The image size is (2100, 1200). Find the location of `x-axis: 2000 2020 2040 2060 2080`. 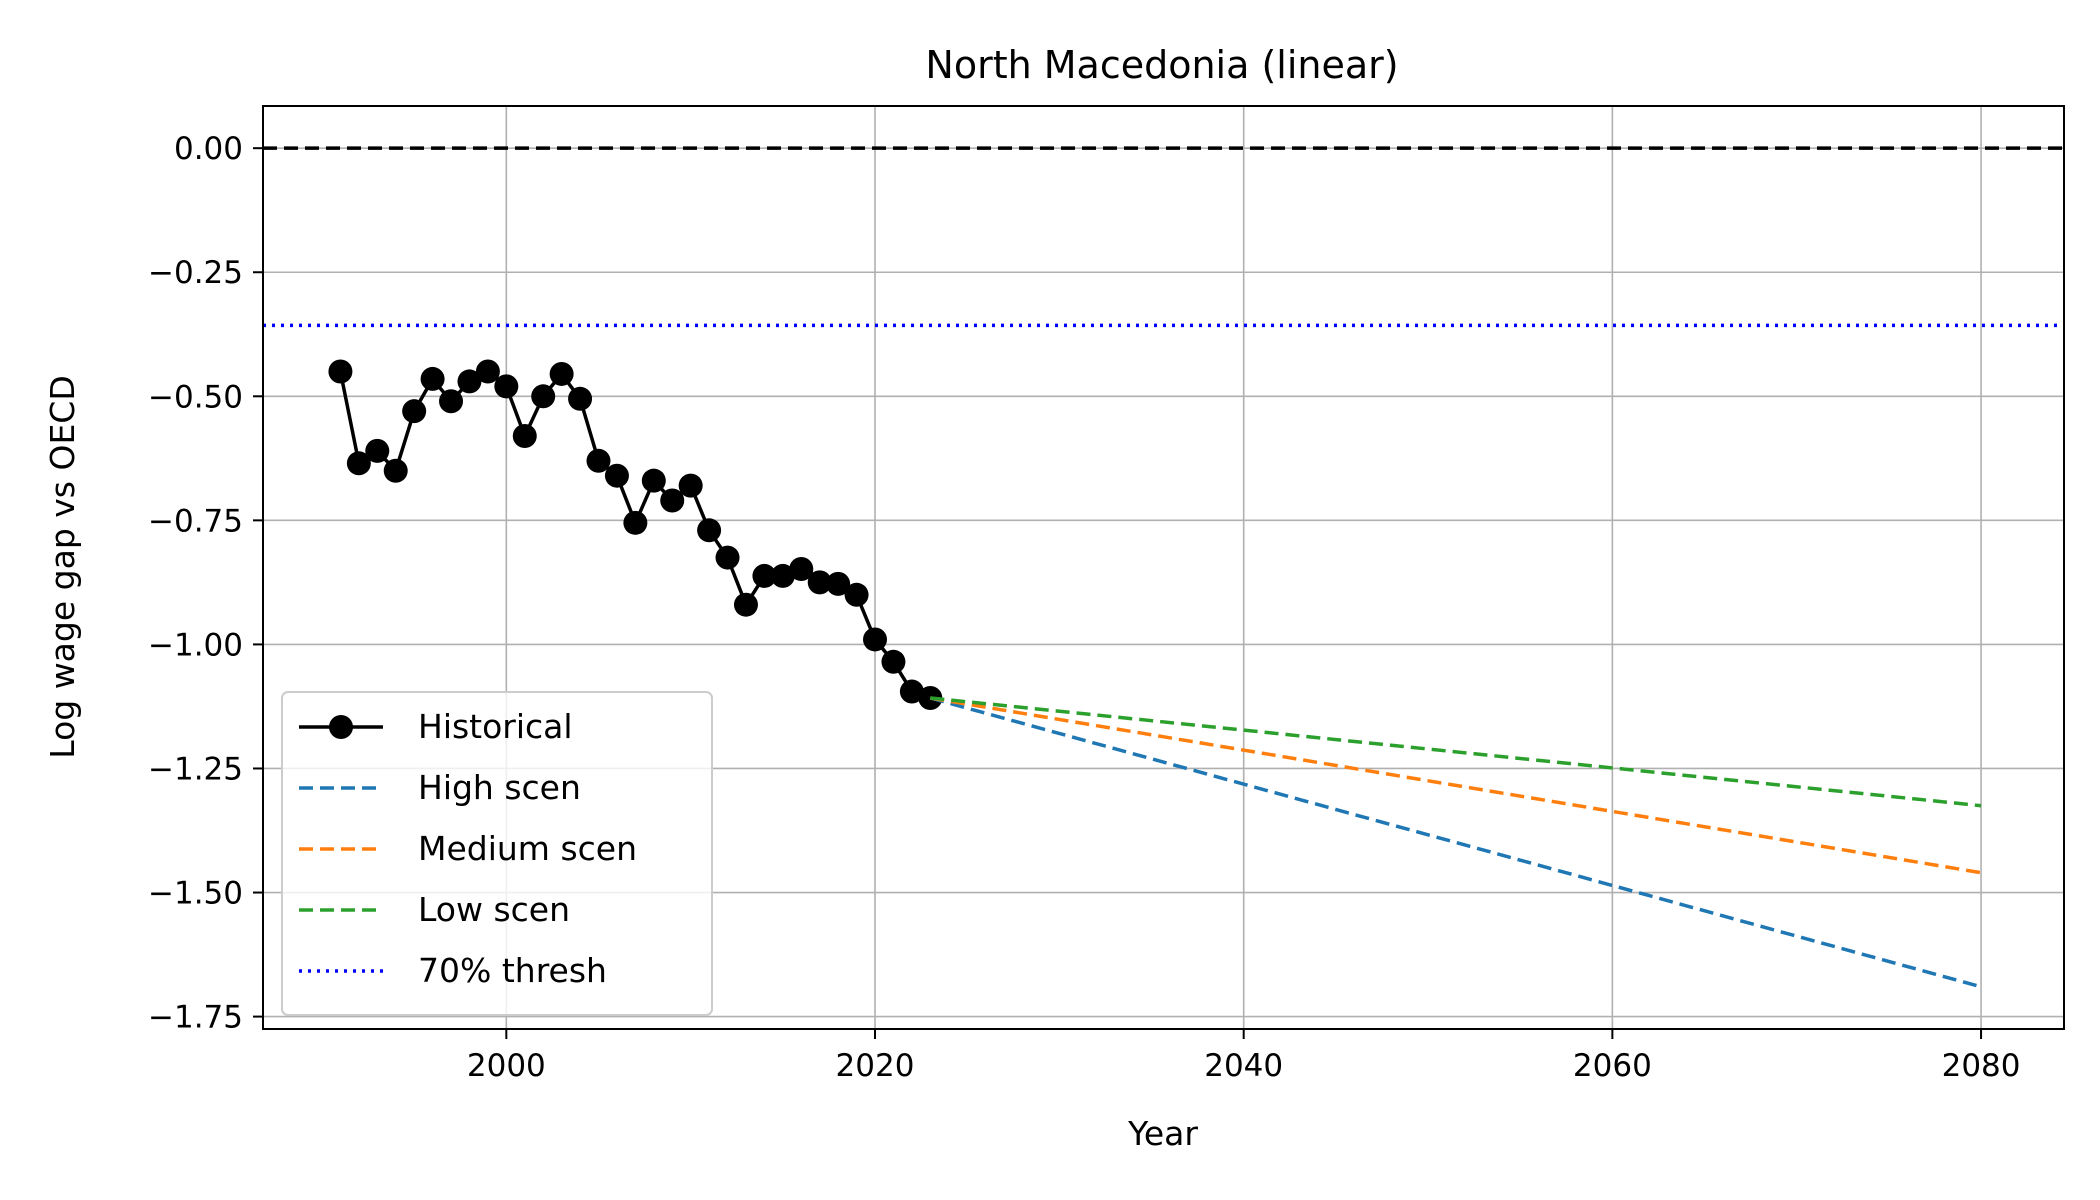

x-axis: 2000 2020 2040 2060 2080 is located at coordinates (1244, 1056).